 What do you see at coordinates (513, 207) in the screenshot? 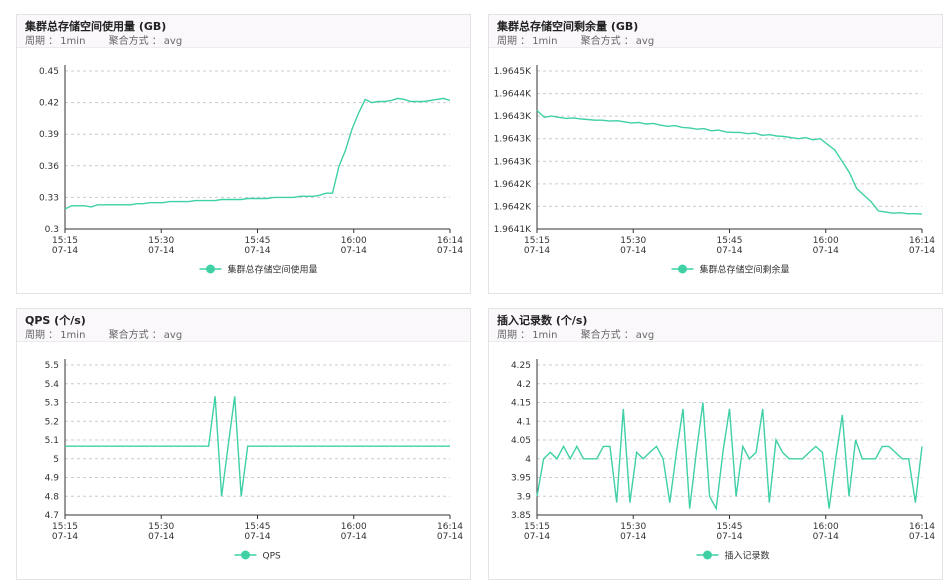
I see `y-tick-label: 1.9642K` at bounding box center [513, 207].